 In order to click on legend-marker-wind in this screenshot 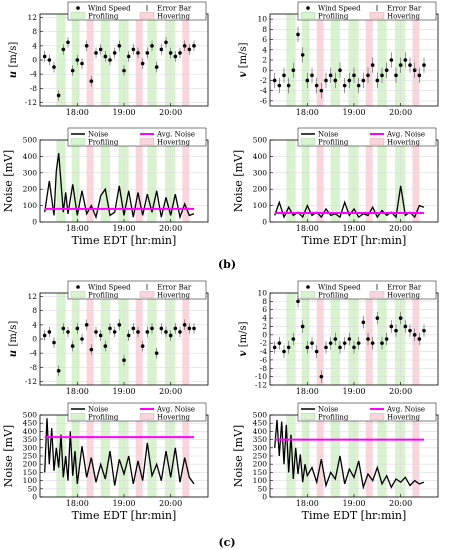, I will do `click(78, 287)`.